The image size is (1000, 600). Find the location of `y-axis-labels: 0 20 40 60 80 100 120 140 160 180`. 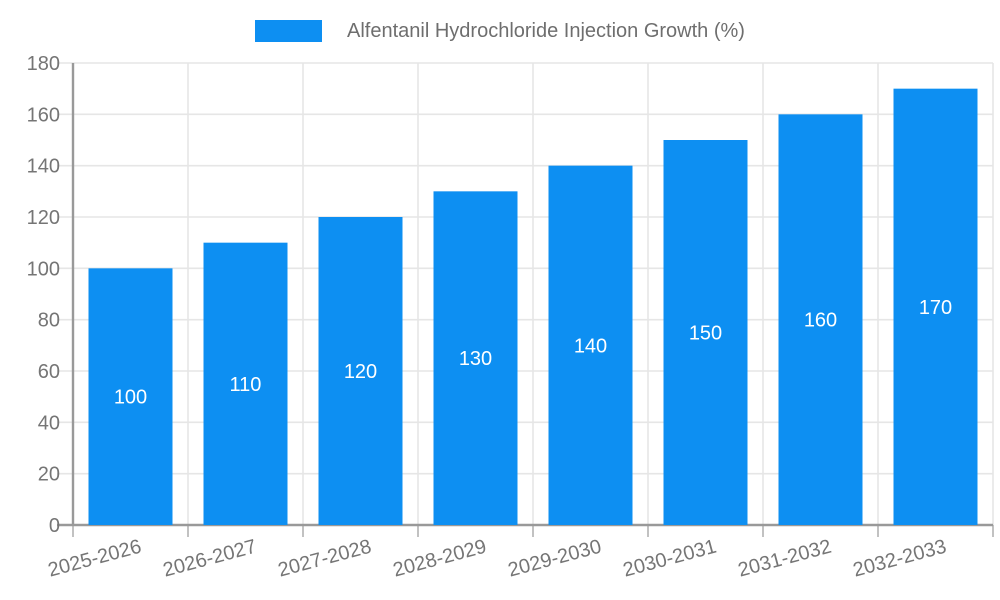

y-axis-labels: 0 20 40 60 80 100 120 140 160 180 is located at coordinates (43, 295).